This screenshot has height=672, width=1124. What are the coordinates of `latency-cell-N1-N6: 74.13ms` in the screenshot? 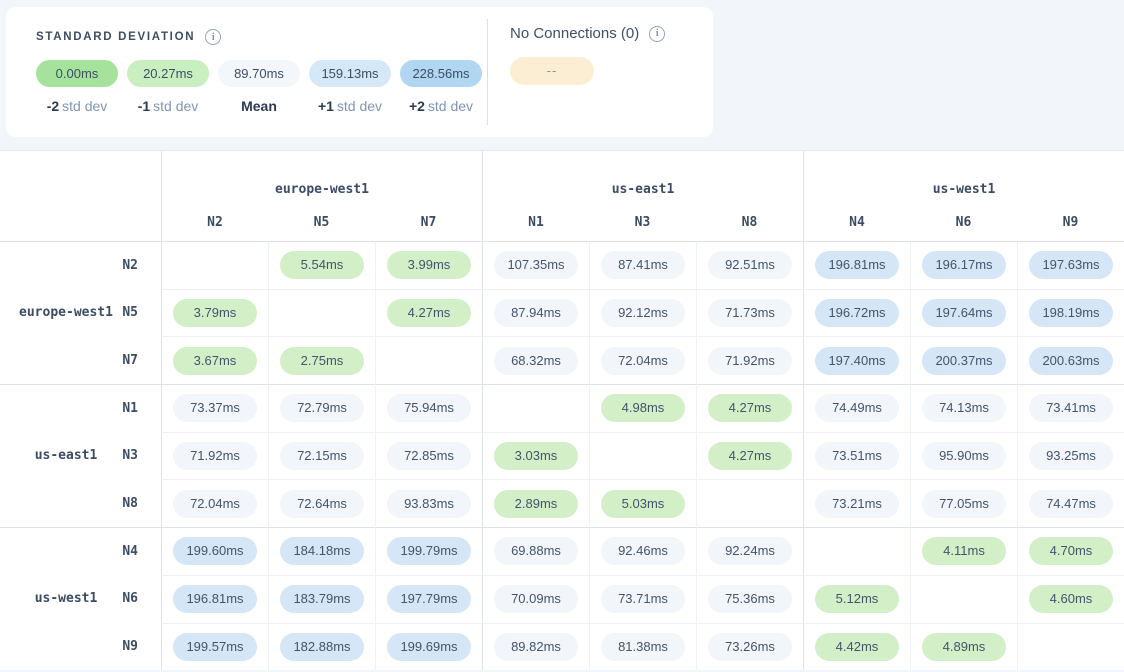 It's located at (963, 408).